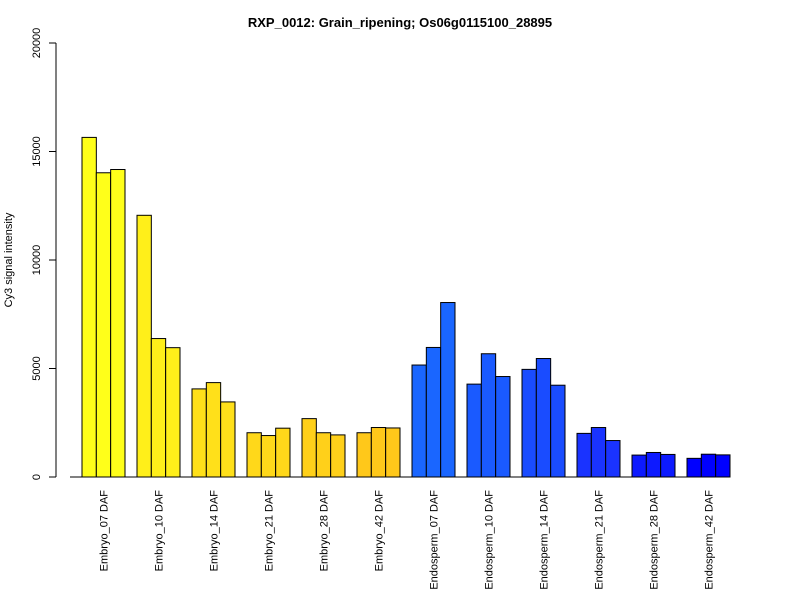 Image resolution: width=800 pixels, height=600 pixels. Describe the element at coordinates (325, 531) in the screenshot. I see `x-tick-label: Embryo_28 DAF` at that location.